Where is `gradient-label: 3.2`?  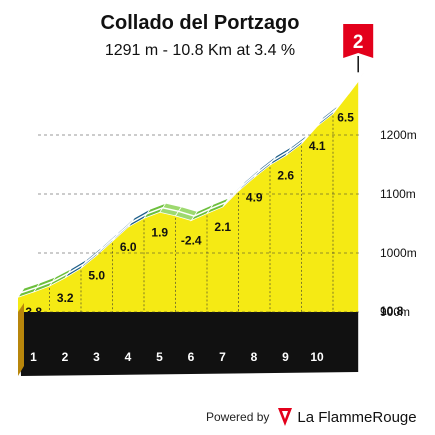
gradient-label: 3.2 is located at coordinates (65, 298).